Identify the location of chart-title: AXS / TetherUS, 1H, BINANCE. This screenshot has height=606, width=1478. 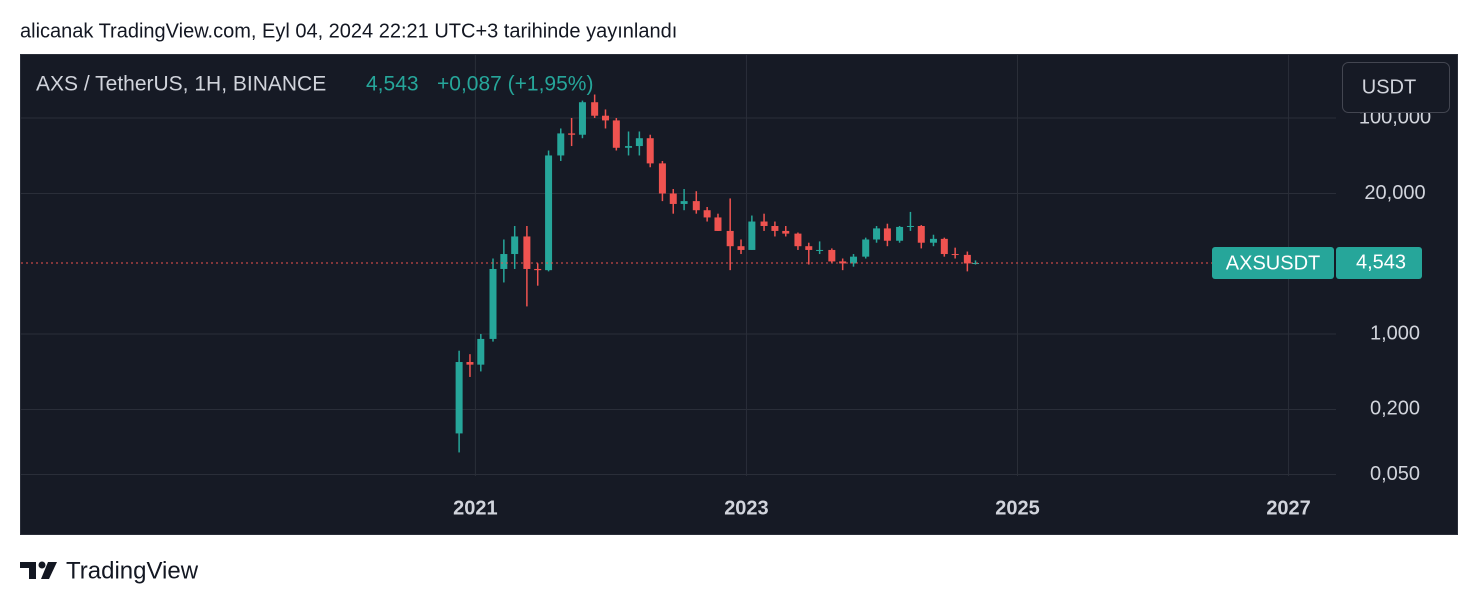
(181, 84).